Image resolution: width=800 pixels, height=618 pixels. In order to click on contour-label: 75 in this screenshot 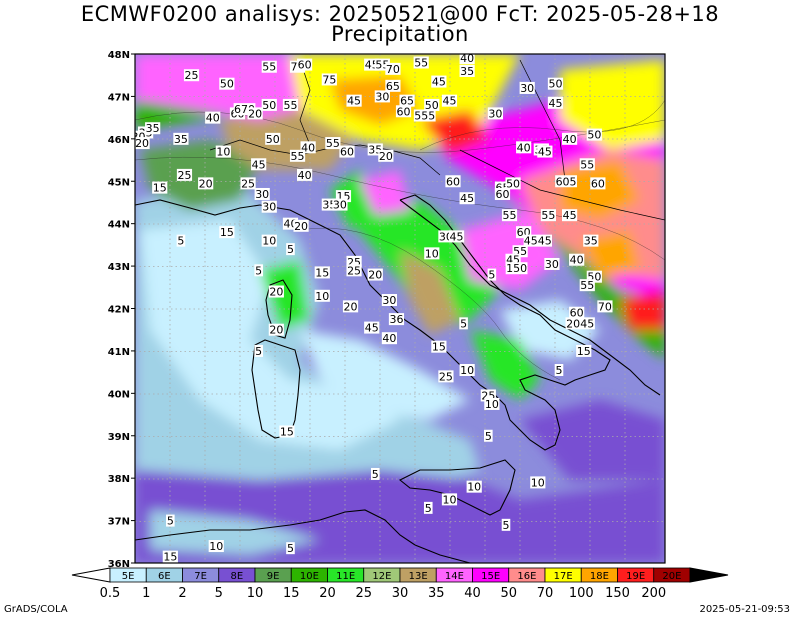, I will do `click(329, 79)`.